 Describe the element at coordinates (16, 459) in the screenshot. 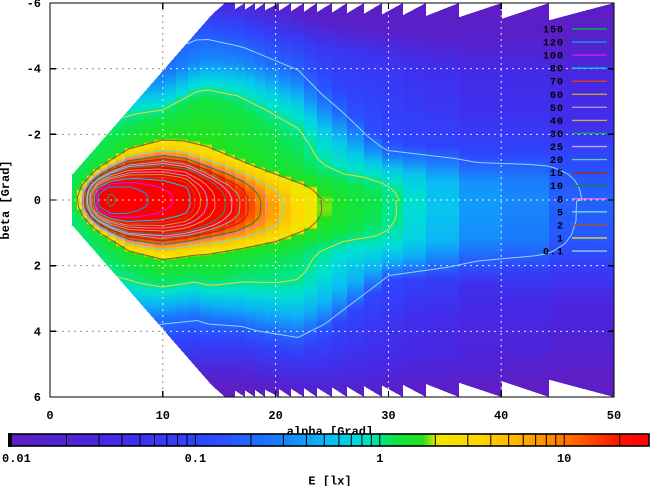

I see `svg-text: 0.01` at that location.